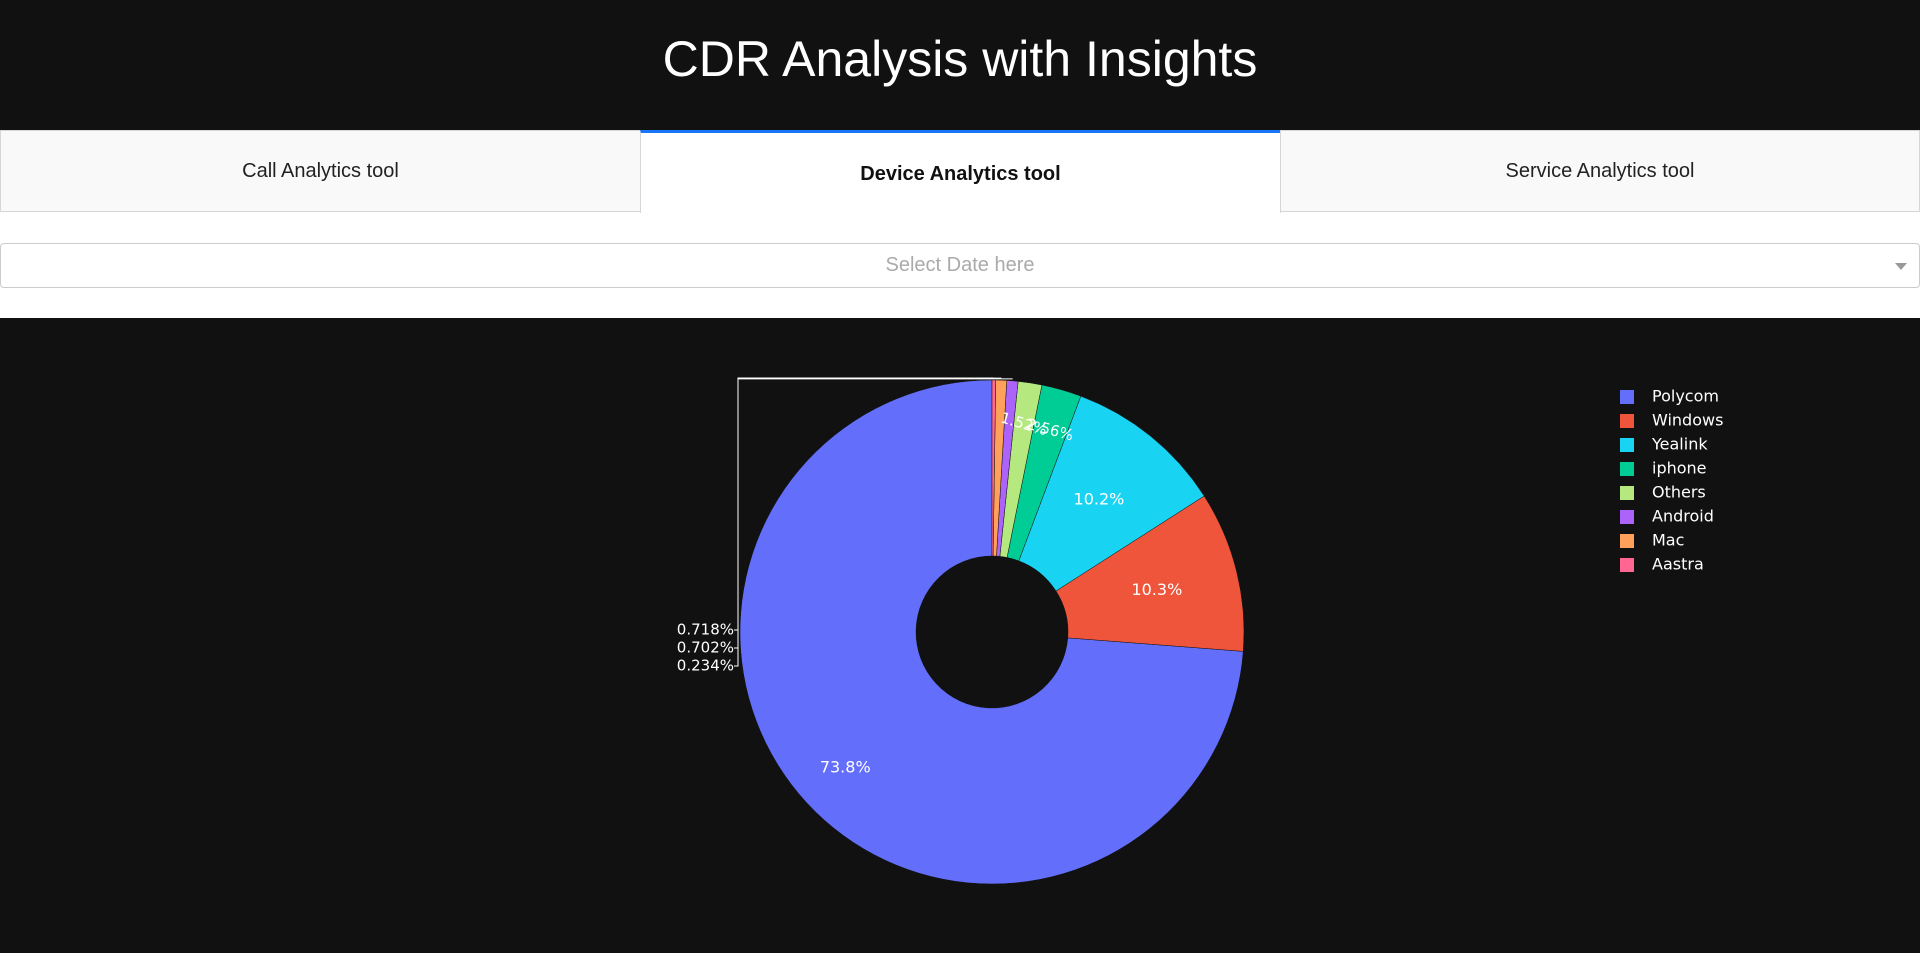  I want to click on legend-swatch-aastra, so click(1627, 565).